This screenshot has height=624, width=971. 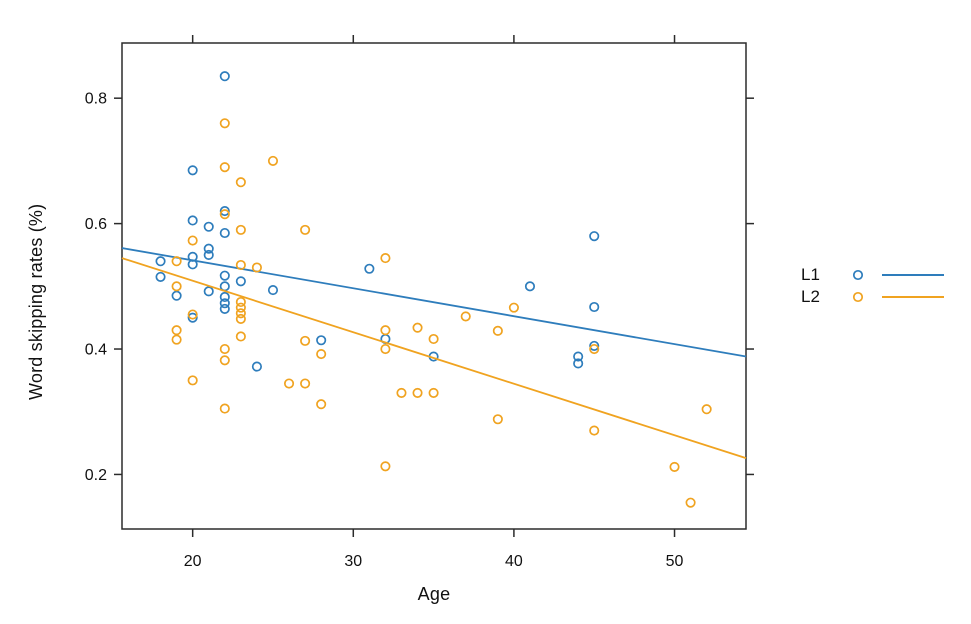 What do you see at coordinates (36, 301) in the screenshot?
I see `y-axis-title: Word skipping rates (%)` at bounding box center [36, 301].